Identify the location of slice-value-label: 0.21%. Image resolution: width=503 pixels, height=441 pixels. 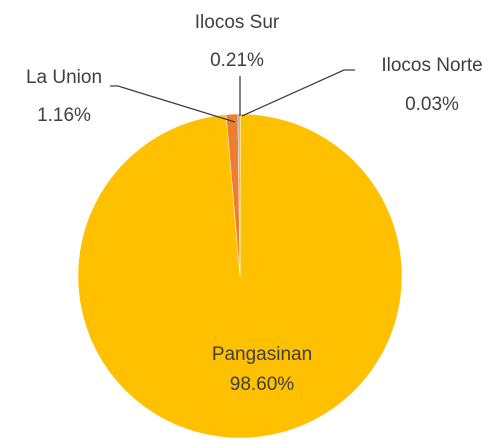
(237, 60).